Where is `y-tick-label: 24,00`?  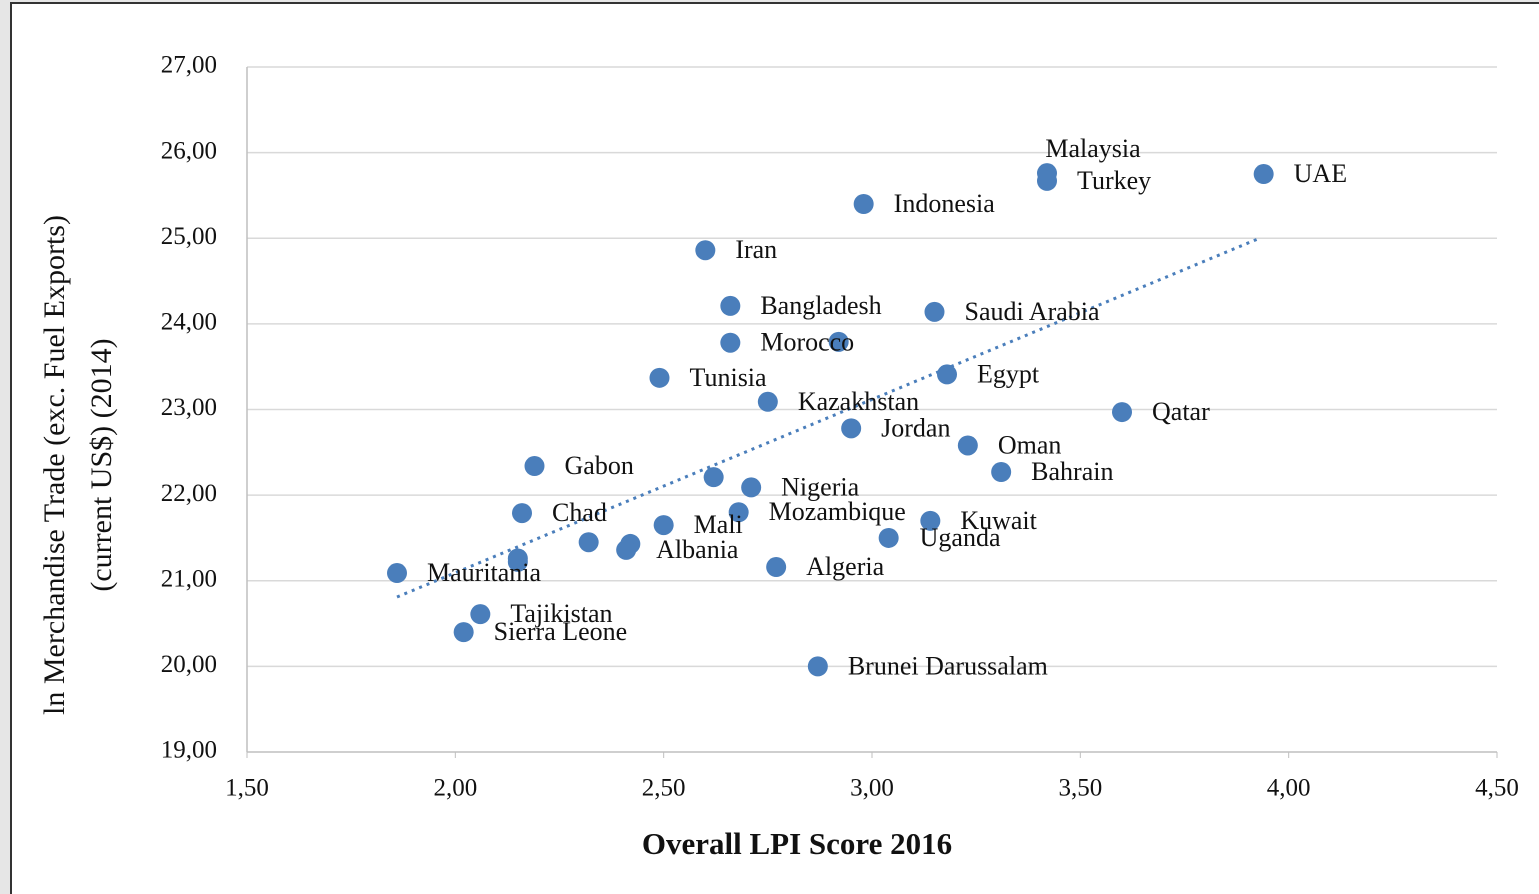 y-tick-label: 24,00 is located at coordinates (189, 322).